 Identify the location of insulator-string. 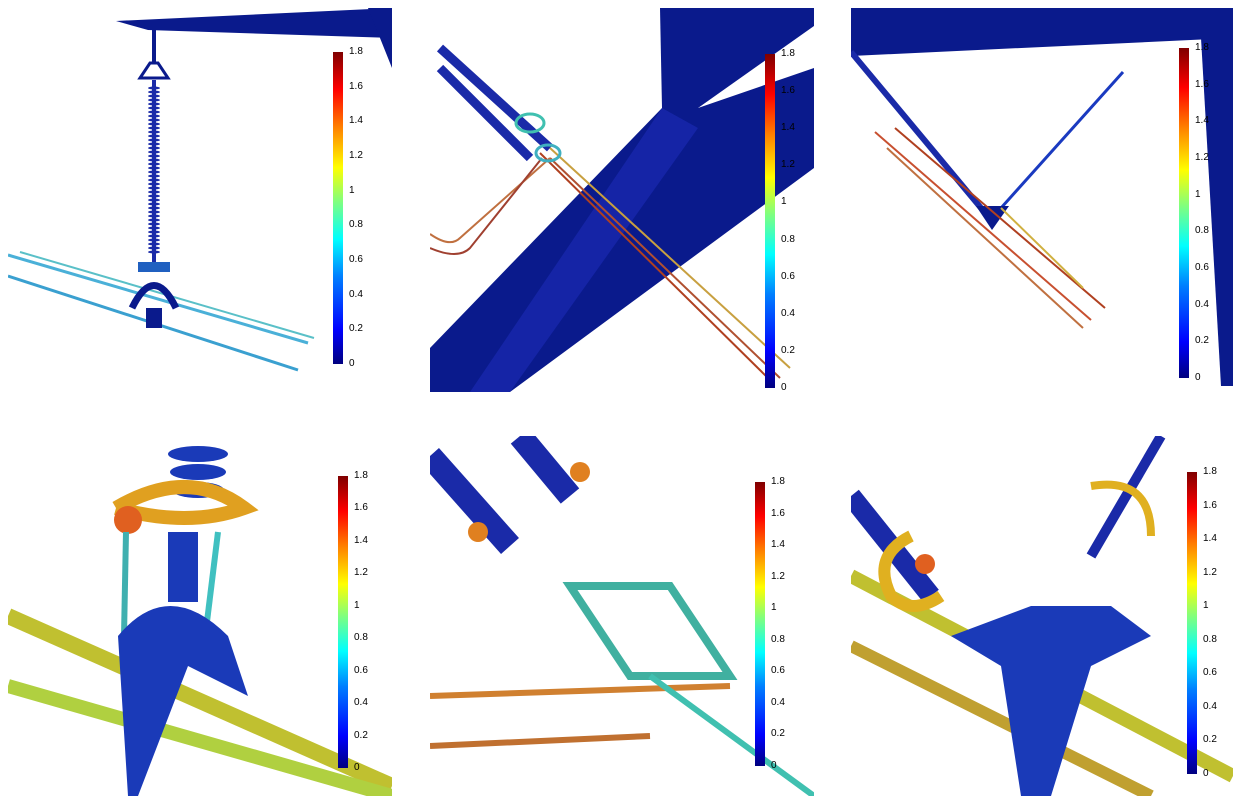
(154, 171).